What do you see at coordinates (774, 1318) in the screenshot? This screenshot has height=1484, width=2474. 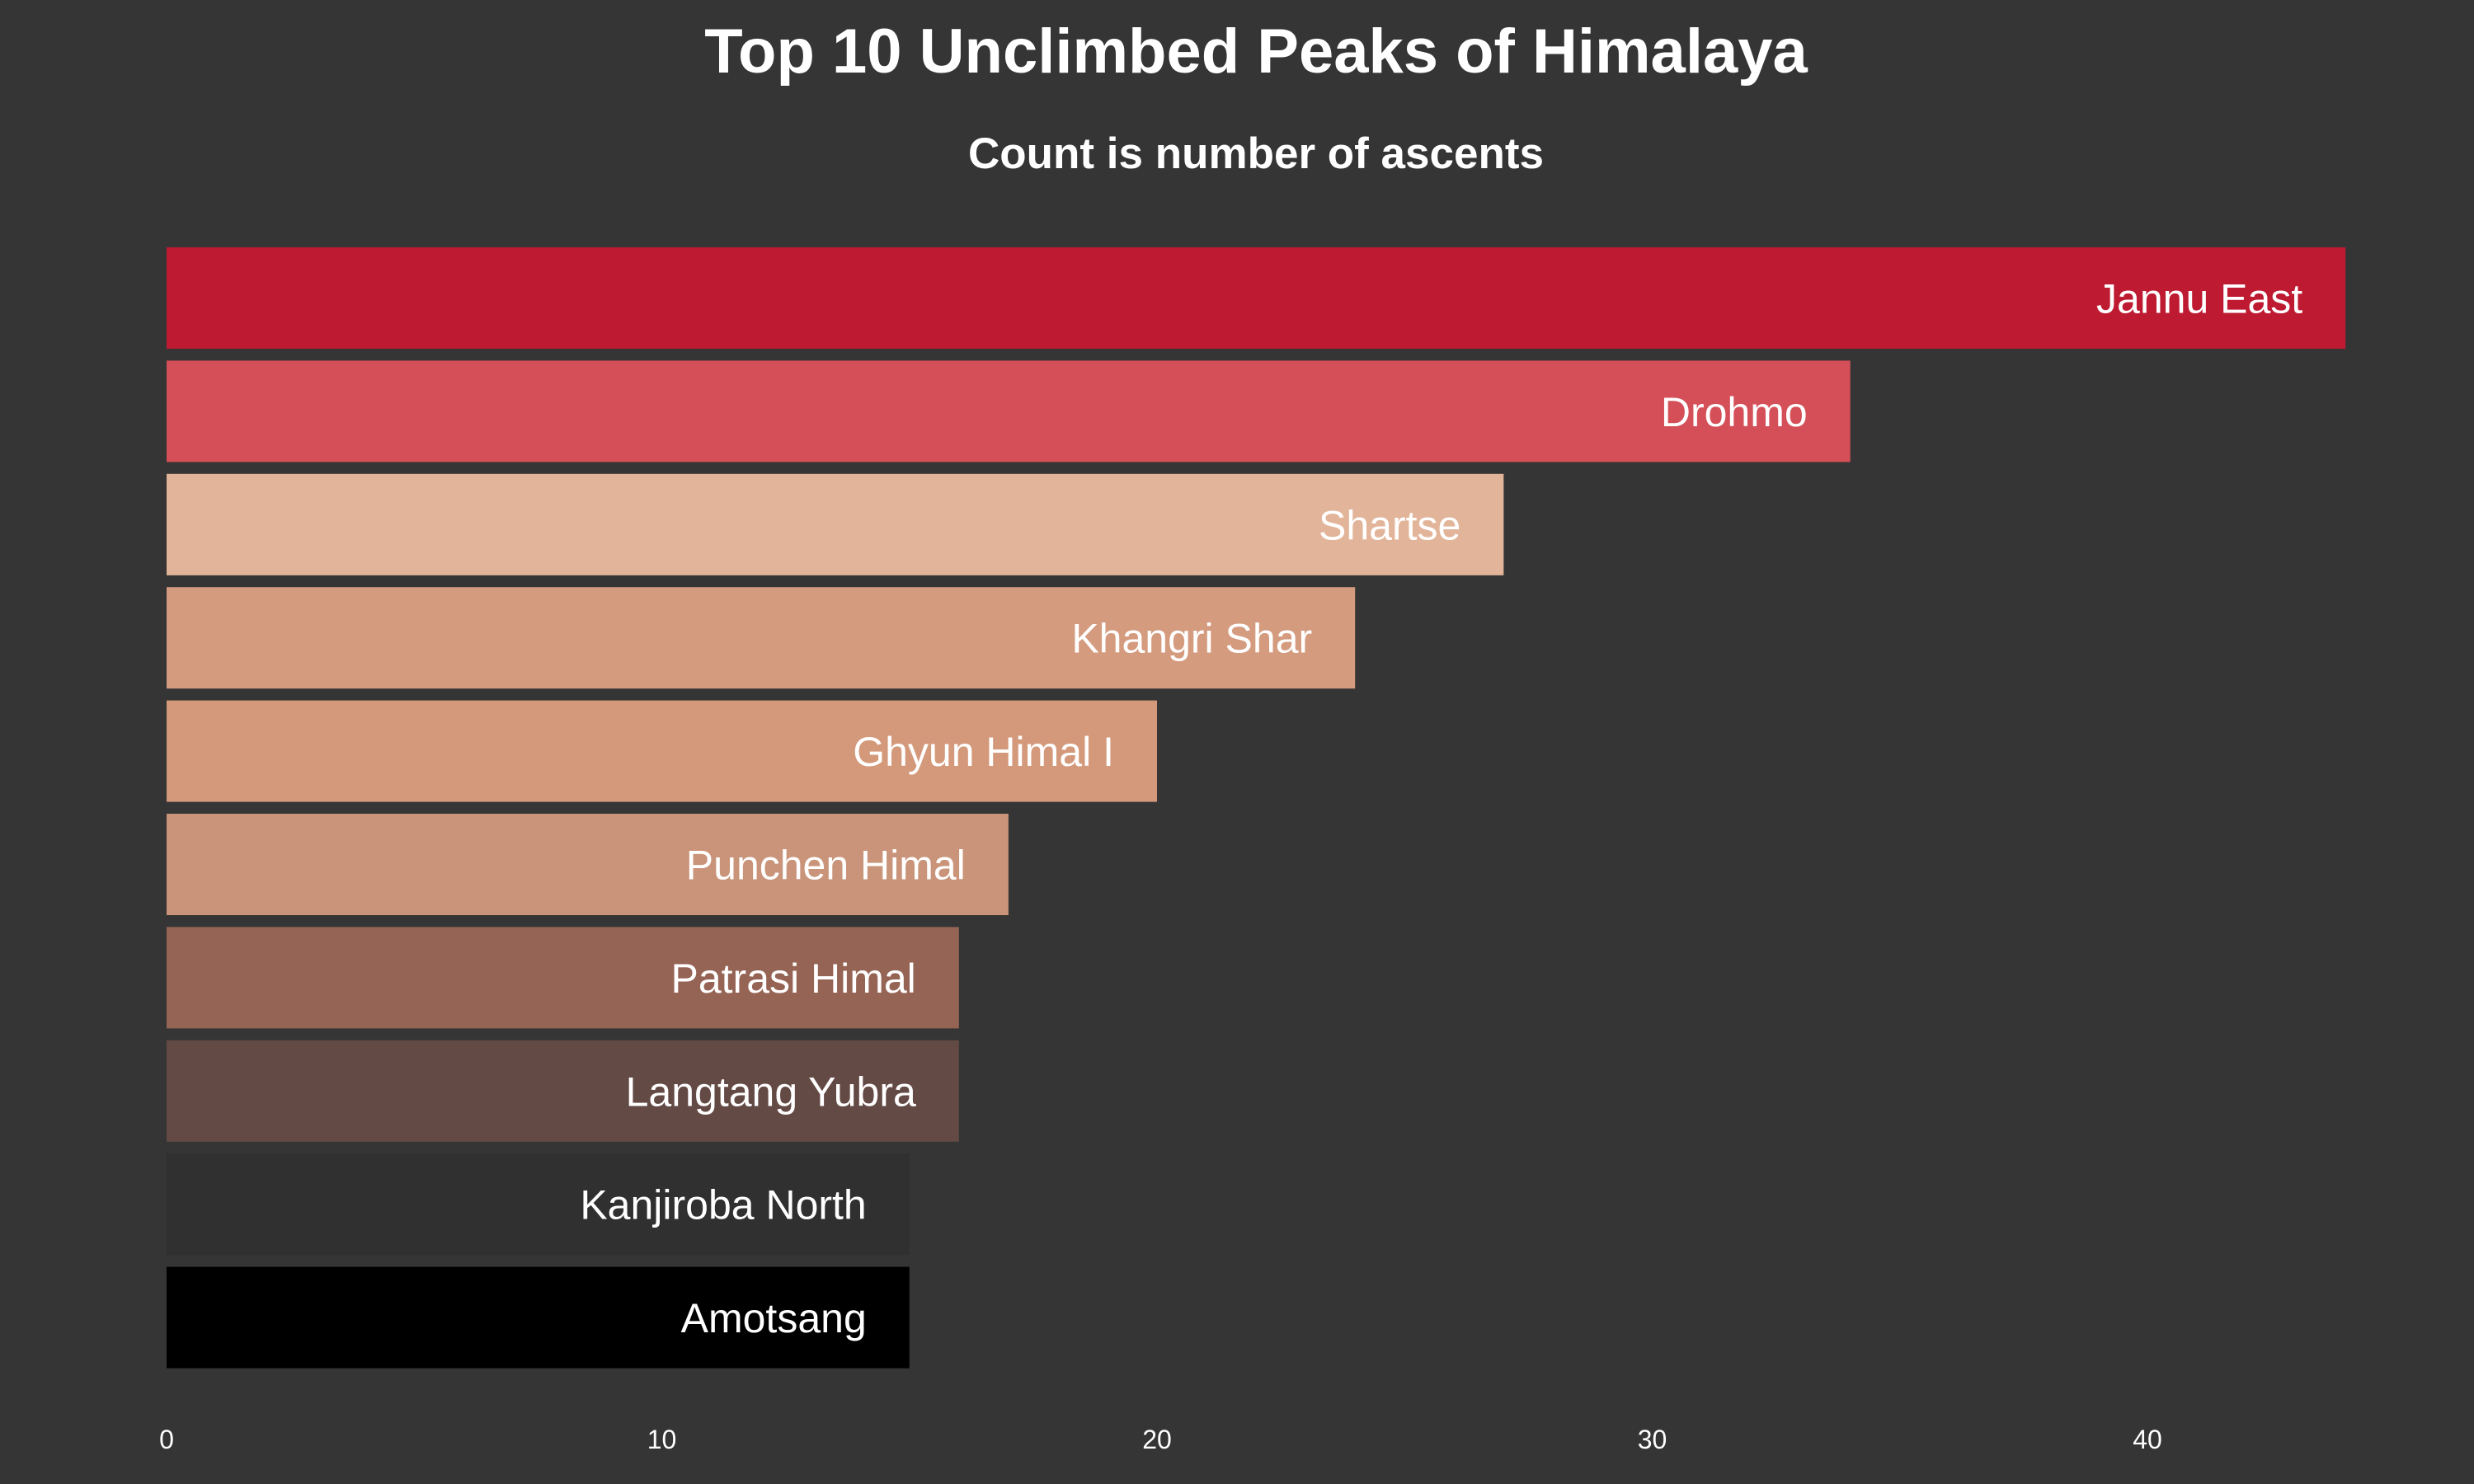 I see `bar-label: Amotsang` at bounding box center [774, 1318].